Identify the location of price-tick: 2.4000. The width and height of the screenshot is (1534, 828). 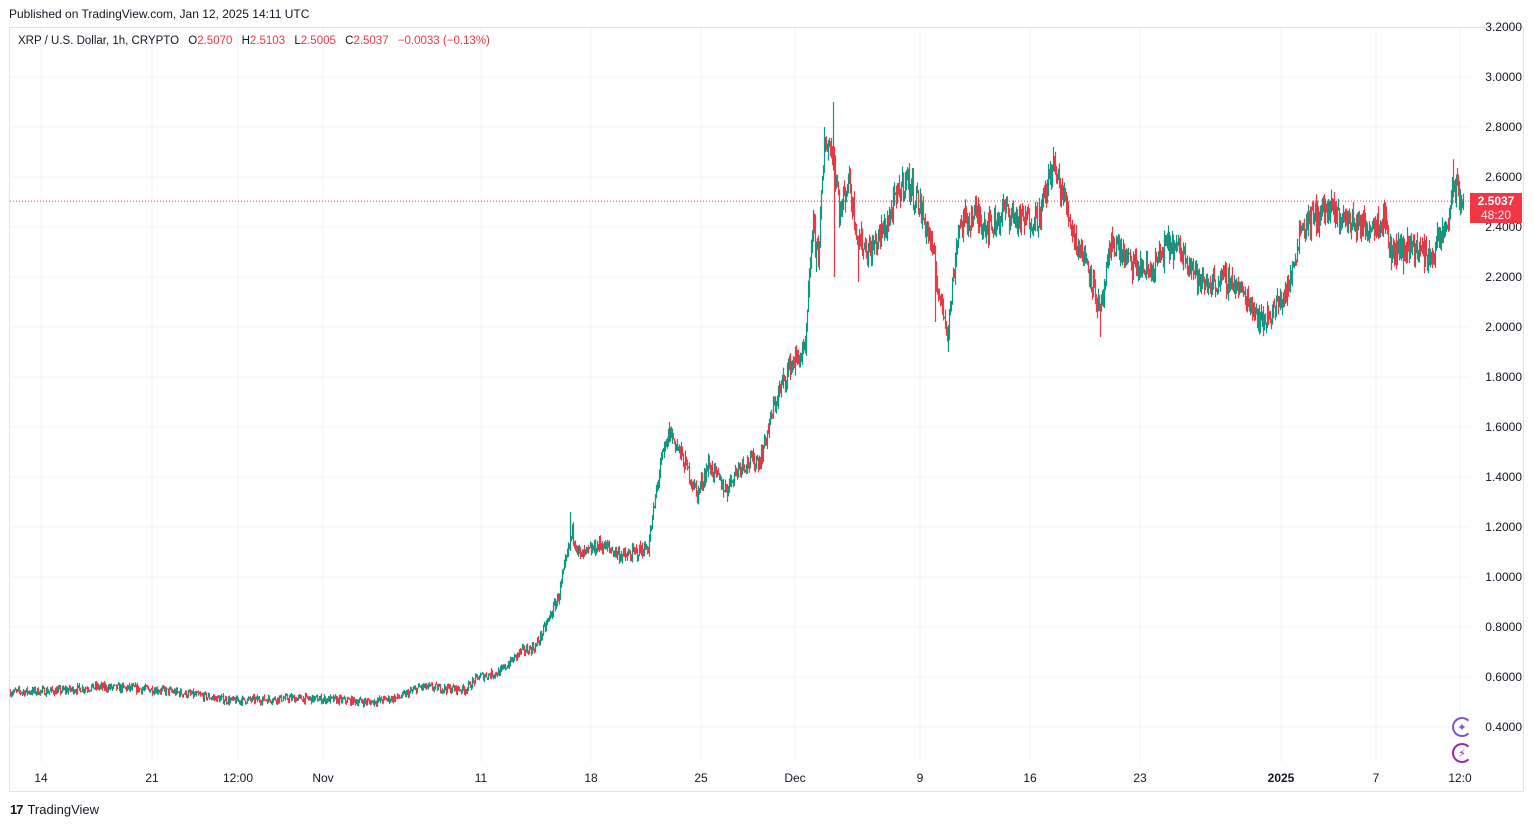
(1503, 227).